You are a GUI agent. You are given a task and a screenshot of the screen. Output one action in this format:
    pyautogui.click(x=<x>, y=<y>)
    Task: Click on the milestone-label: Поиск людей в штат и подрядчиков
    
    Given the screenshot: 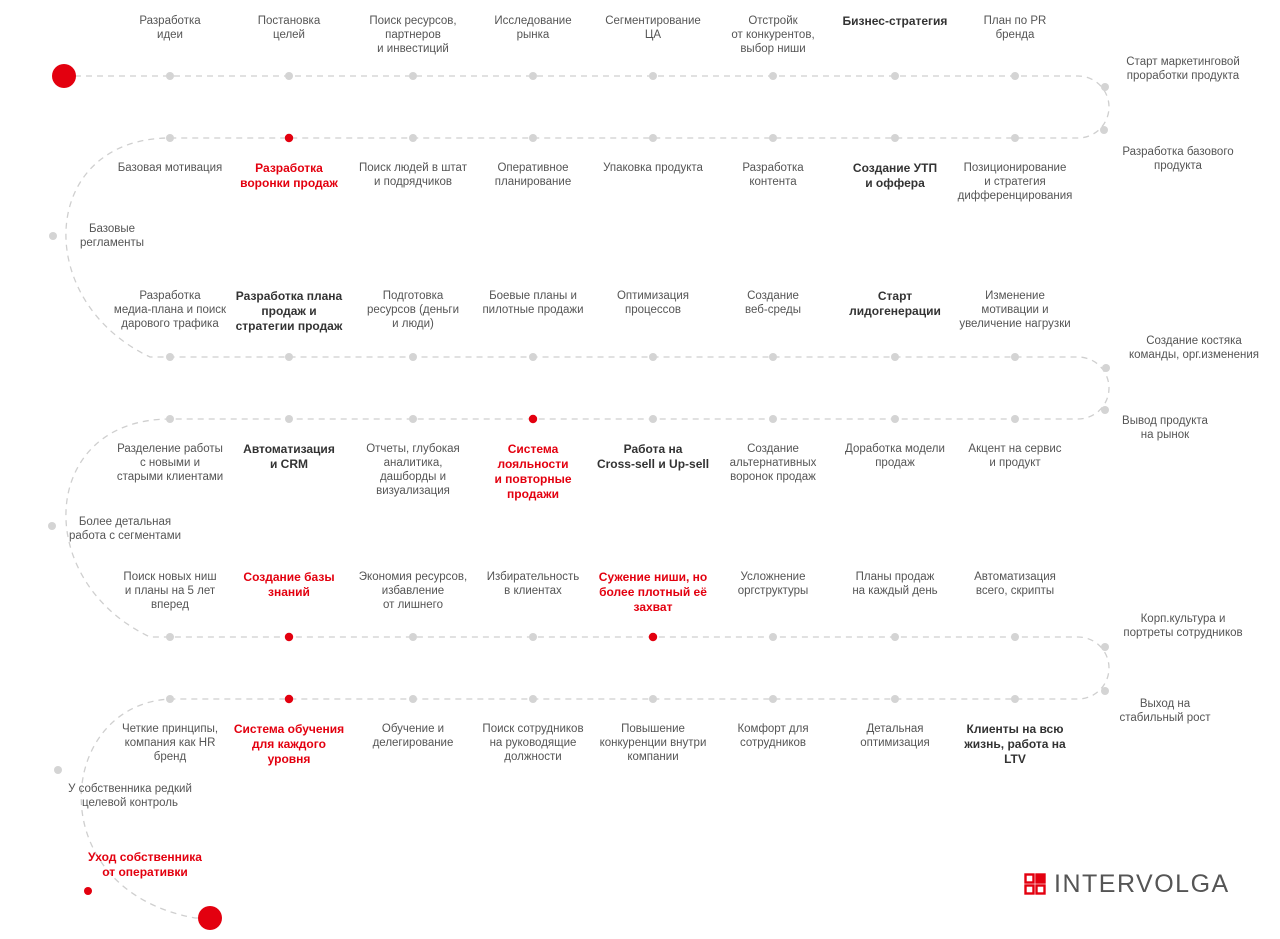 What is the action you would take?
    pyautogui.click(x=413, y=175)
    